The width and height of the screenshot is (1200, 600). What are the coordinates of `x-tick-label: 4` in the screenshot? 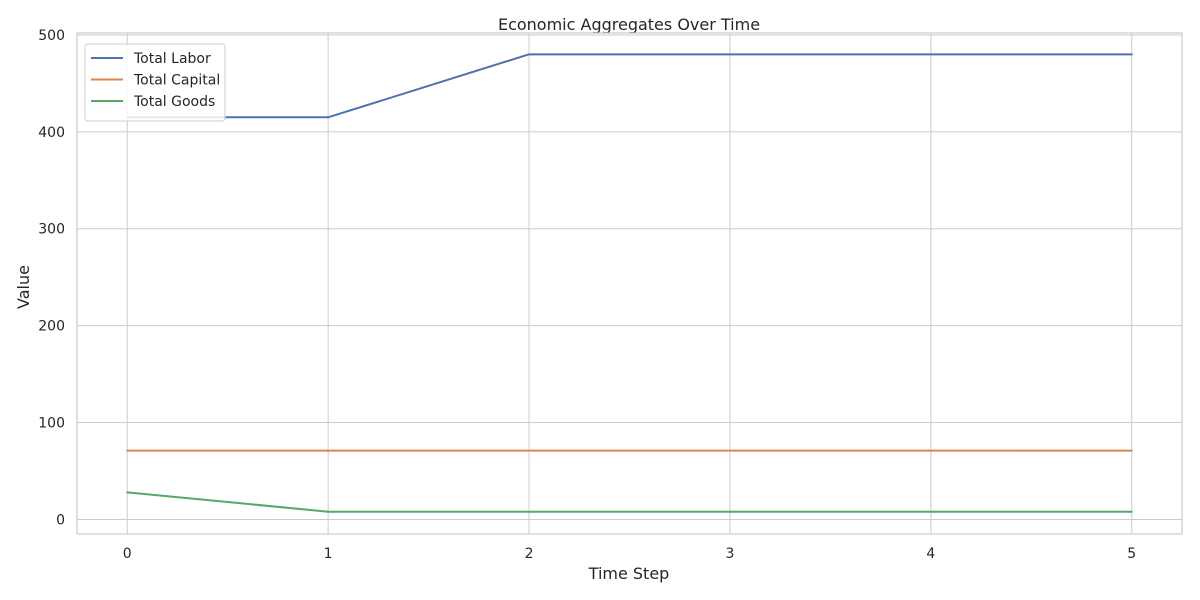 It's located at (930, 554).